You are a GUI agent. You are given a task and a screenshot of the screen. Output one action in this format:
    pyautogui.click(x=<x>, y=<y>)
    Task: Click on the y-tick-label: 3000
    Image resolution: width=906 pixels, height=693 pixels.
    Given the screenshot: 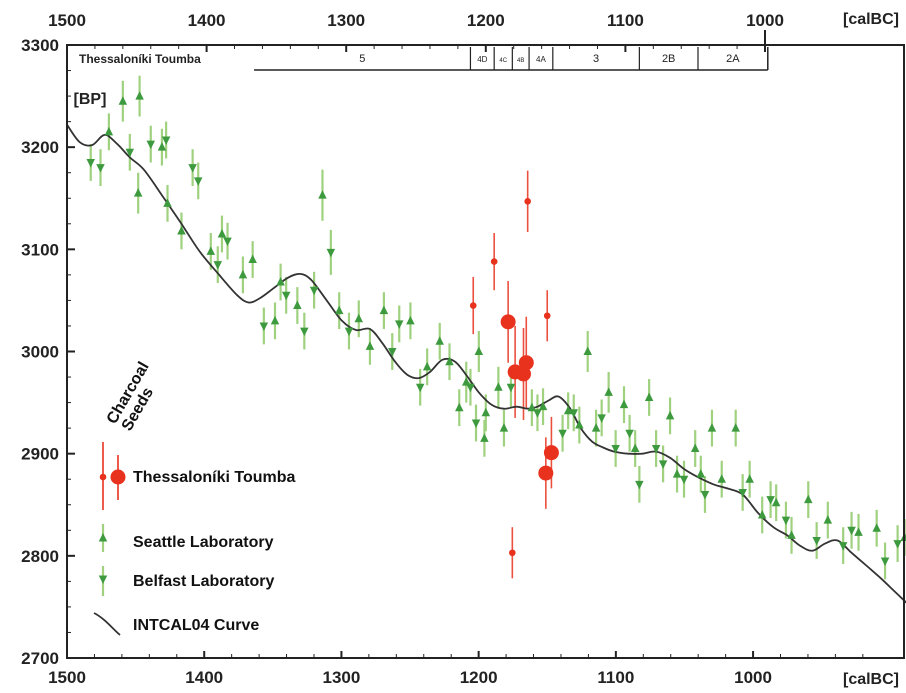 What is the action you would take?
    pyautogui.click(x=40, y=352)
    